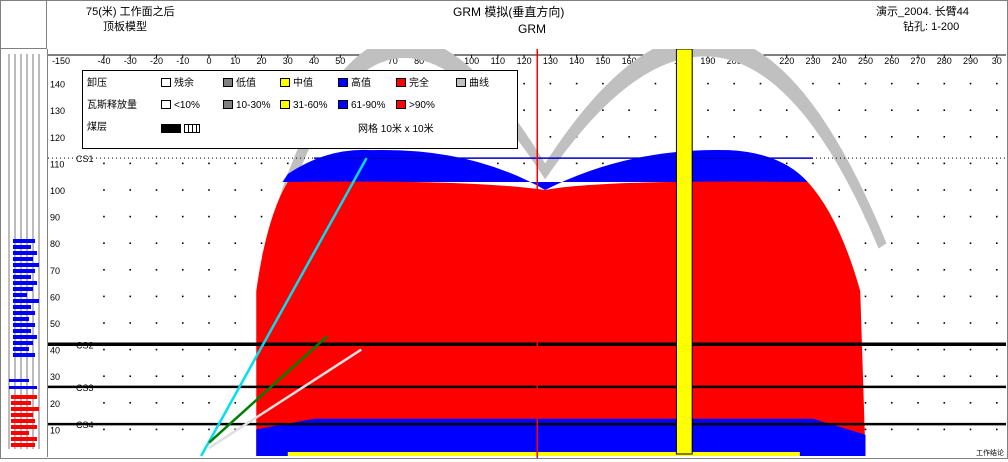 The width and height of the screenshot is (1008, 462). I want to click on x-tick-label: 20, so click(262, 61).